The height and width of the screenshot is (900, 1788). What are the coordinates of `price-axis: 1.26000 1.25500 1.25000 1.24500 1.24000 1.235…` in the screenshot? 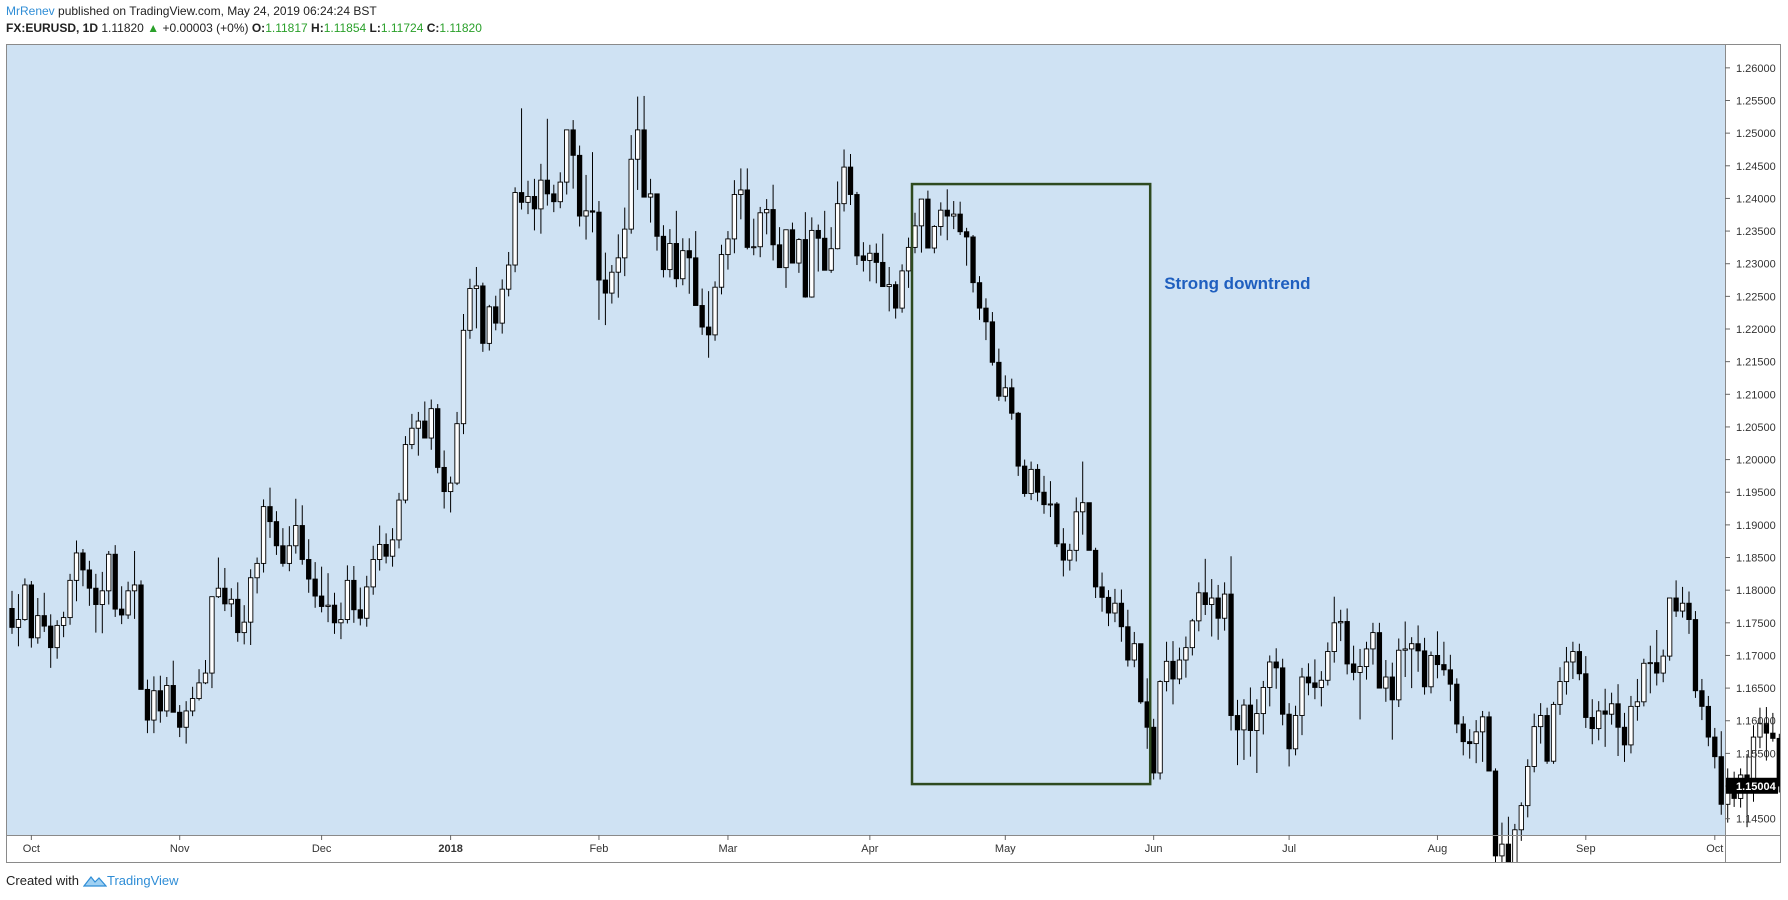 It's located at (1750, 444).